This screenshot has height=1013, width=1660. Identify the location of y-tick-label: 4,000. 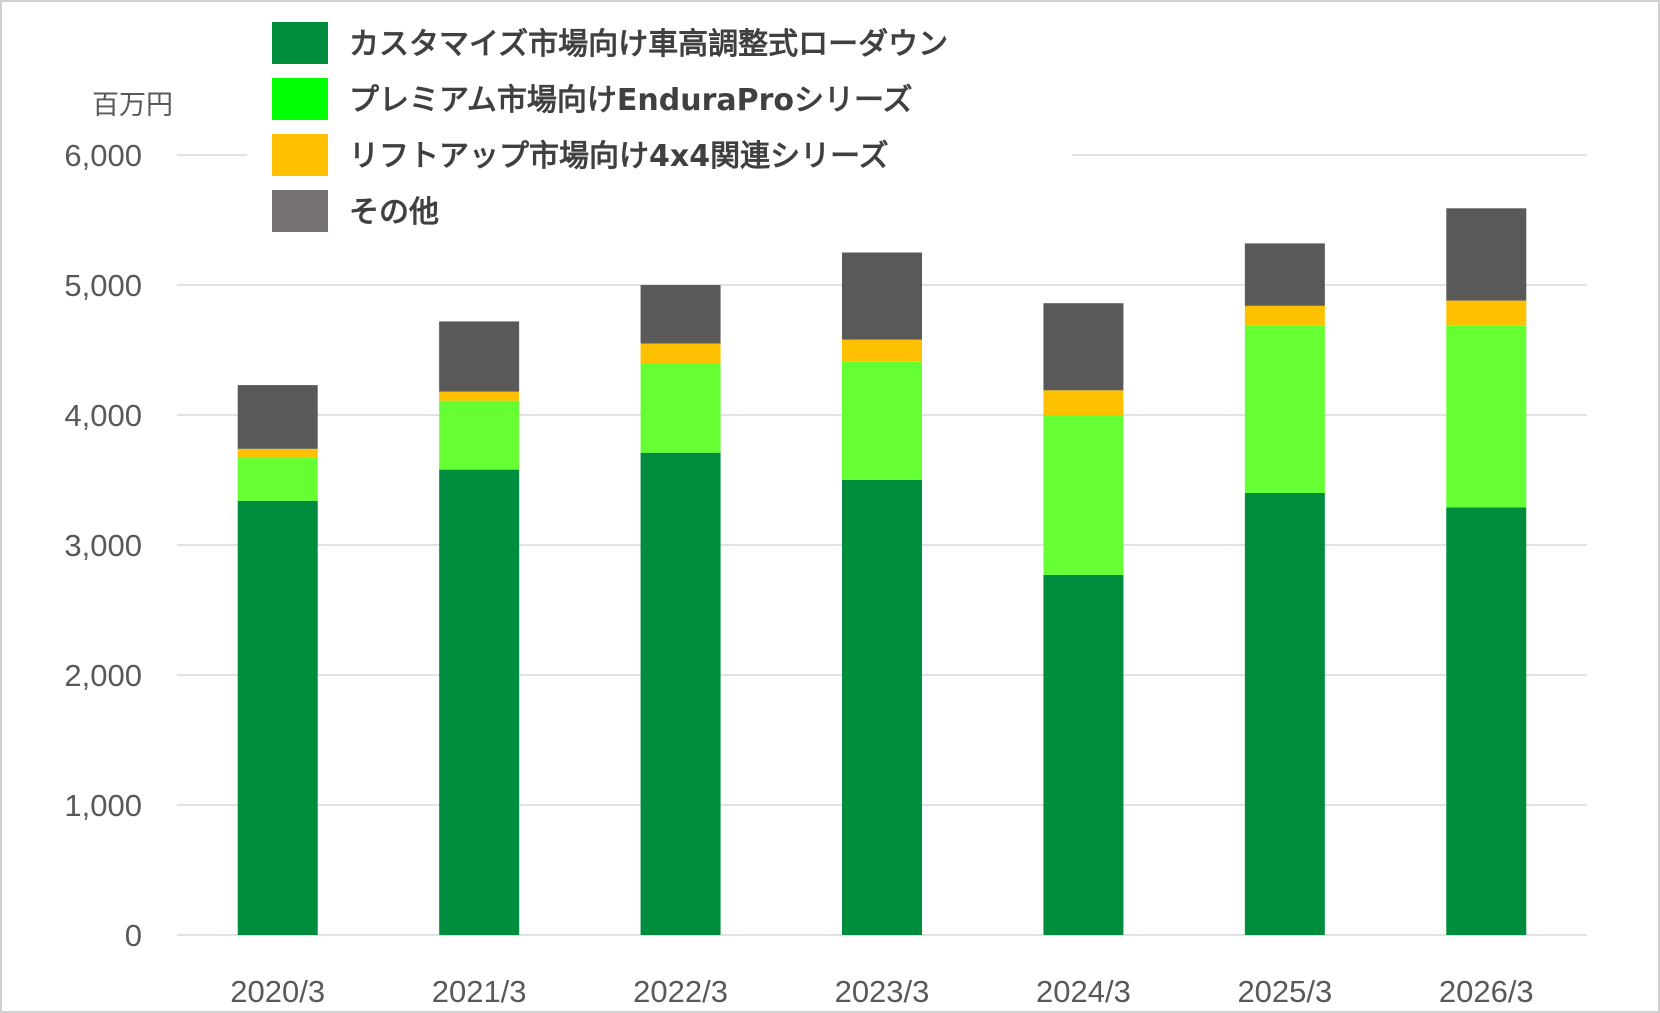
(103, 415).